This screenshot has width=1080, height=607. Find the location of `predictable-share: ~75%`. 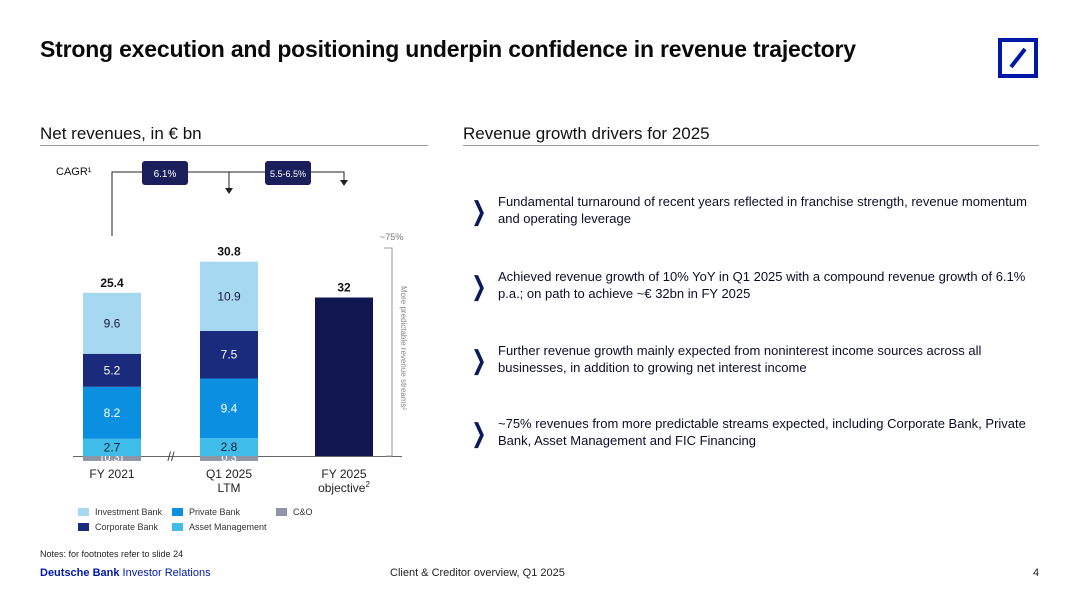

predictable-share: ~75% is located at coordinates (391, 237).